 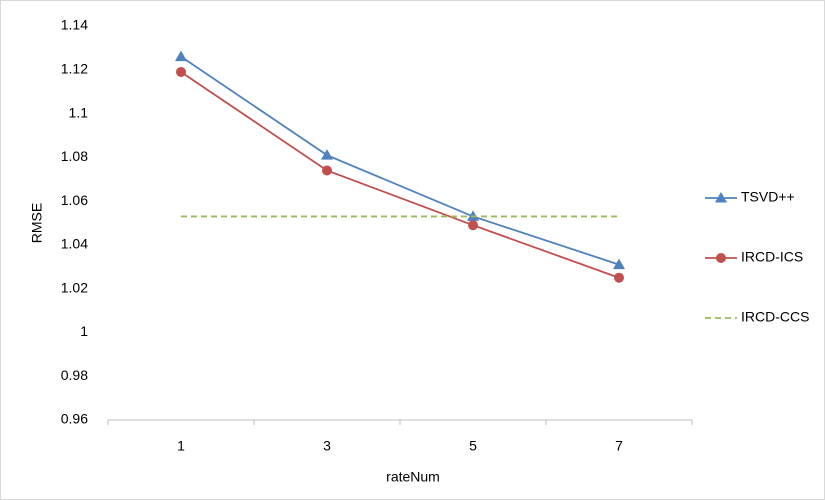 What do you see at coordinates (79, 112) in the screenshot?
I see `y-tick-label: 1.1` at bounding box center [79, 112].